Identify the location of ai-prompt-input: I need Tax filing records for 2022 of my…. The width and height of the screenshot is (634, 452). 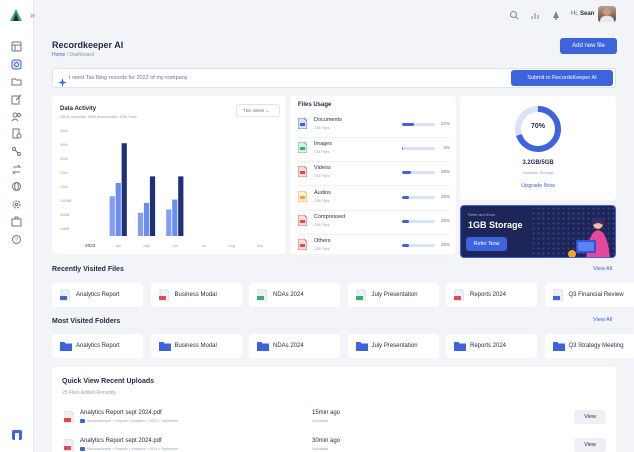
(334, 78).